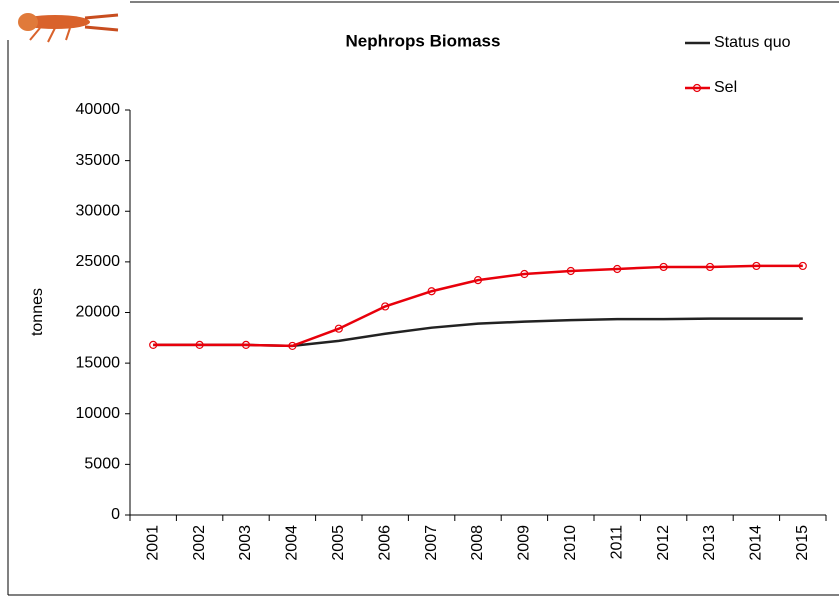  Describe the element at coordinates (37, 312) in the screenshot. I see `y-axis-label: tonnes` at that location.